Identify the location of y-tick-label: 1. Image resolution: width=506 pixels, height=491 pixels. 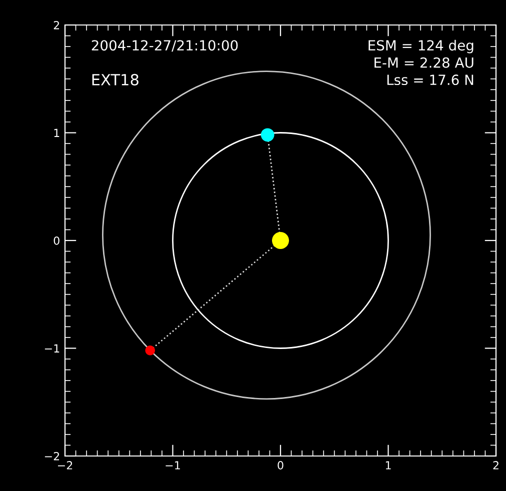
(57, 132).